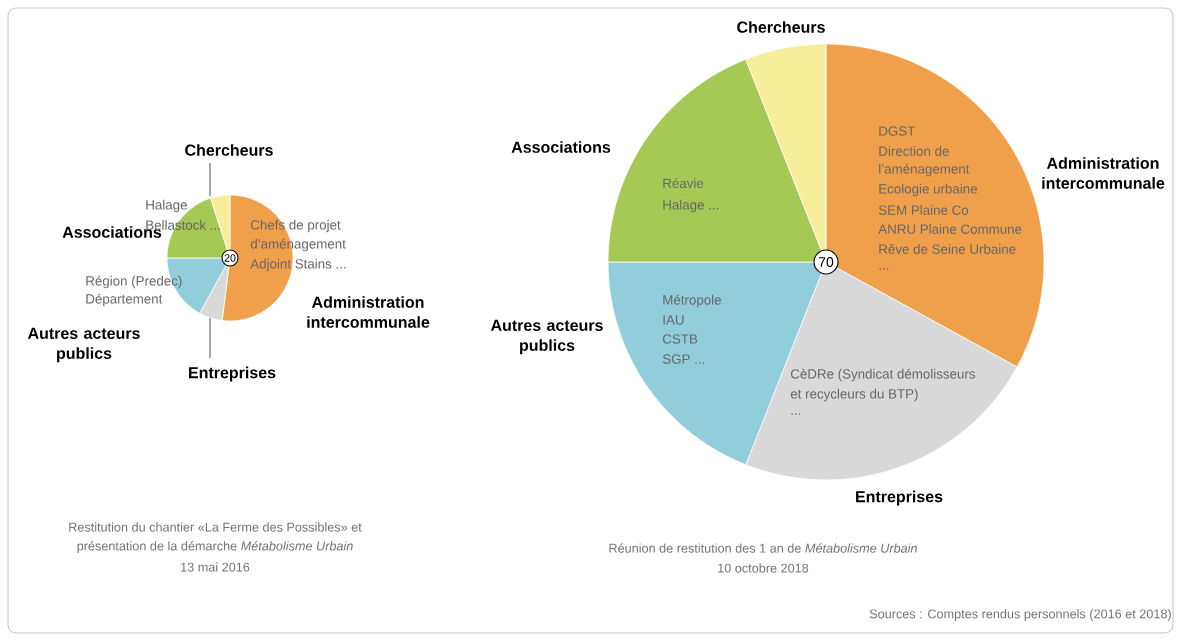  I want to click on text: CSTB, so click(680, 339).